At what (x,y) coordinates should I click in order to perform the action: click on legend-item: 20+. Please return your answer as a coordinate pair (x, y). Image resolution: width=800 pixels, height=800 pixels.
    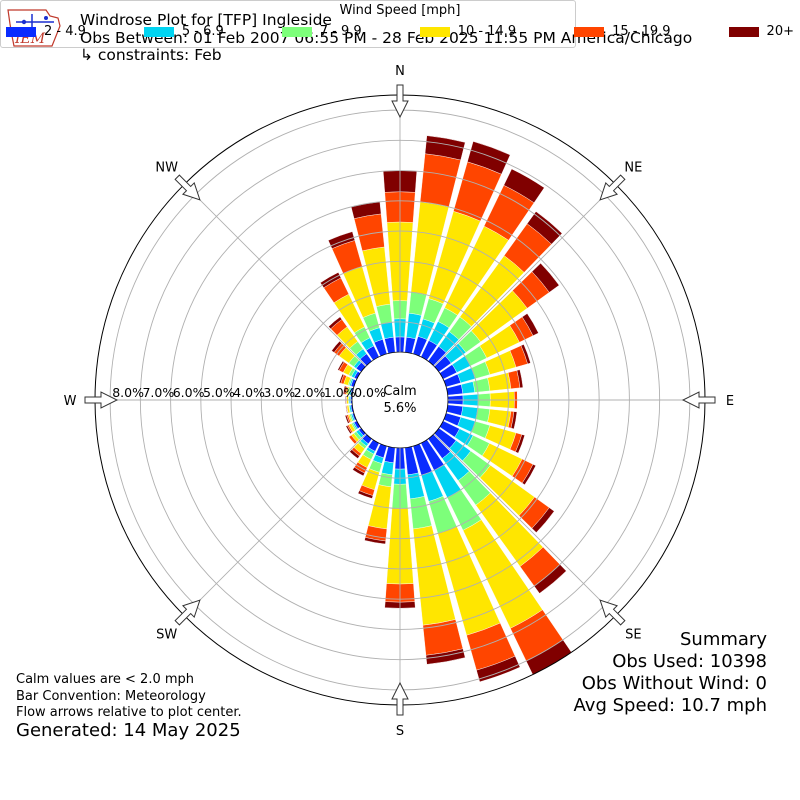
    Looking at the image, I should click on (761, 31).